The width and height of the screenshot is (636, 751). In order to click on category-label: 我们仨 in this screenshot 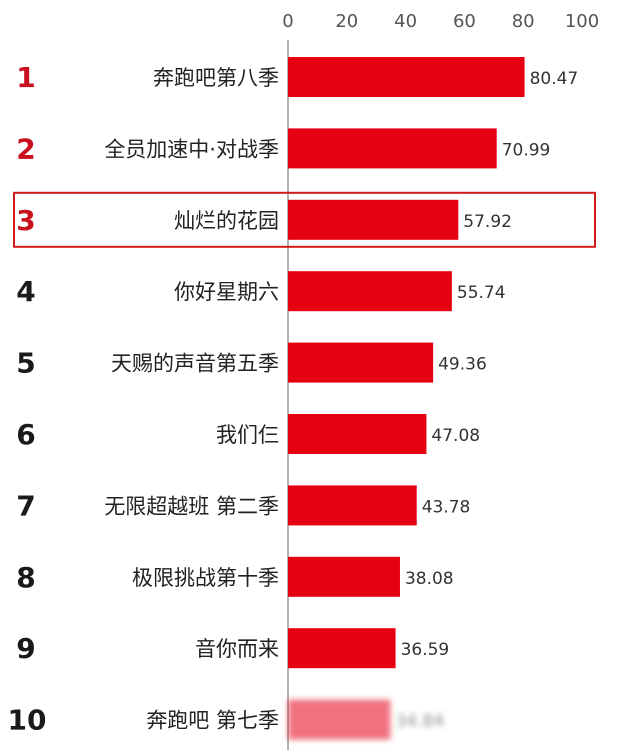, I will do `click(247, 435)`.